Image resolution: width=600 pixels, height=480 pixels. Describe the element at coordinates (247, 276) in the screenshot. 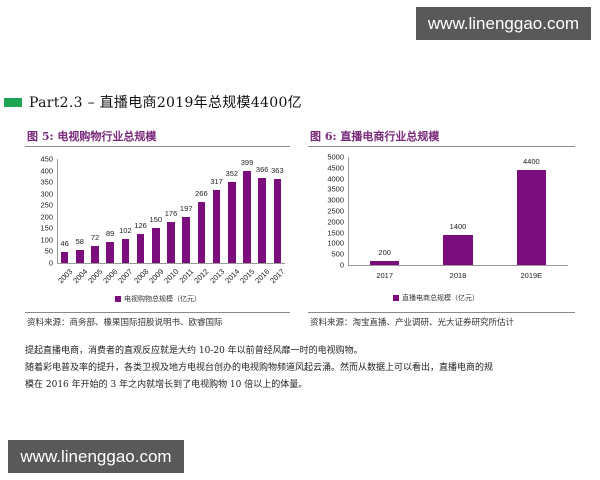

I see `x-tick-label: 2015` at that location.